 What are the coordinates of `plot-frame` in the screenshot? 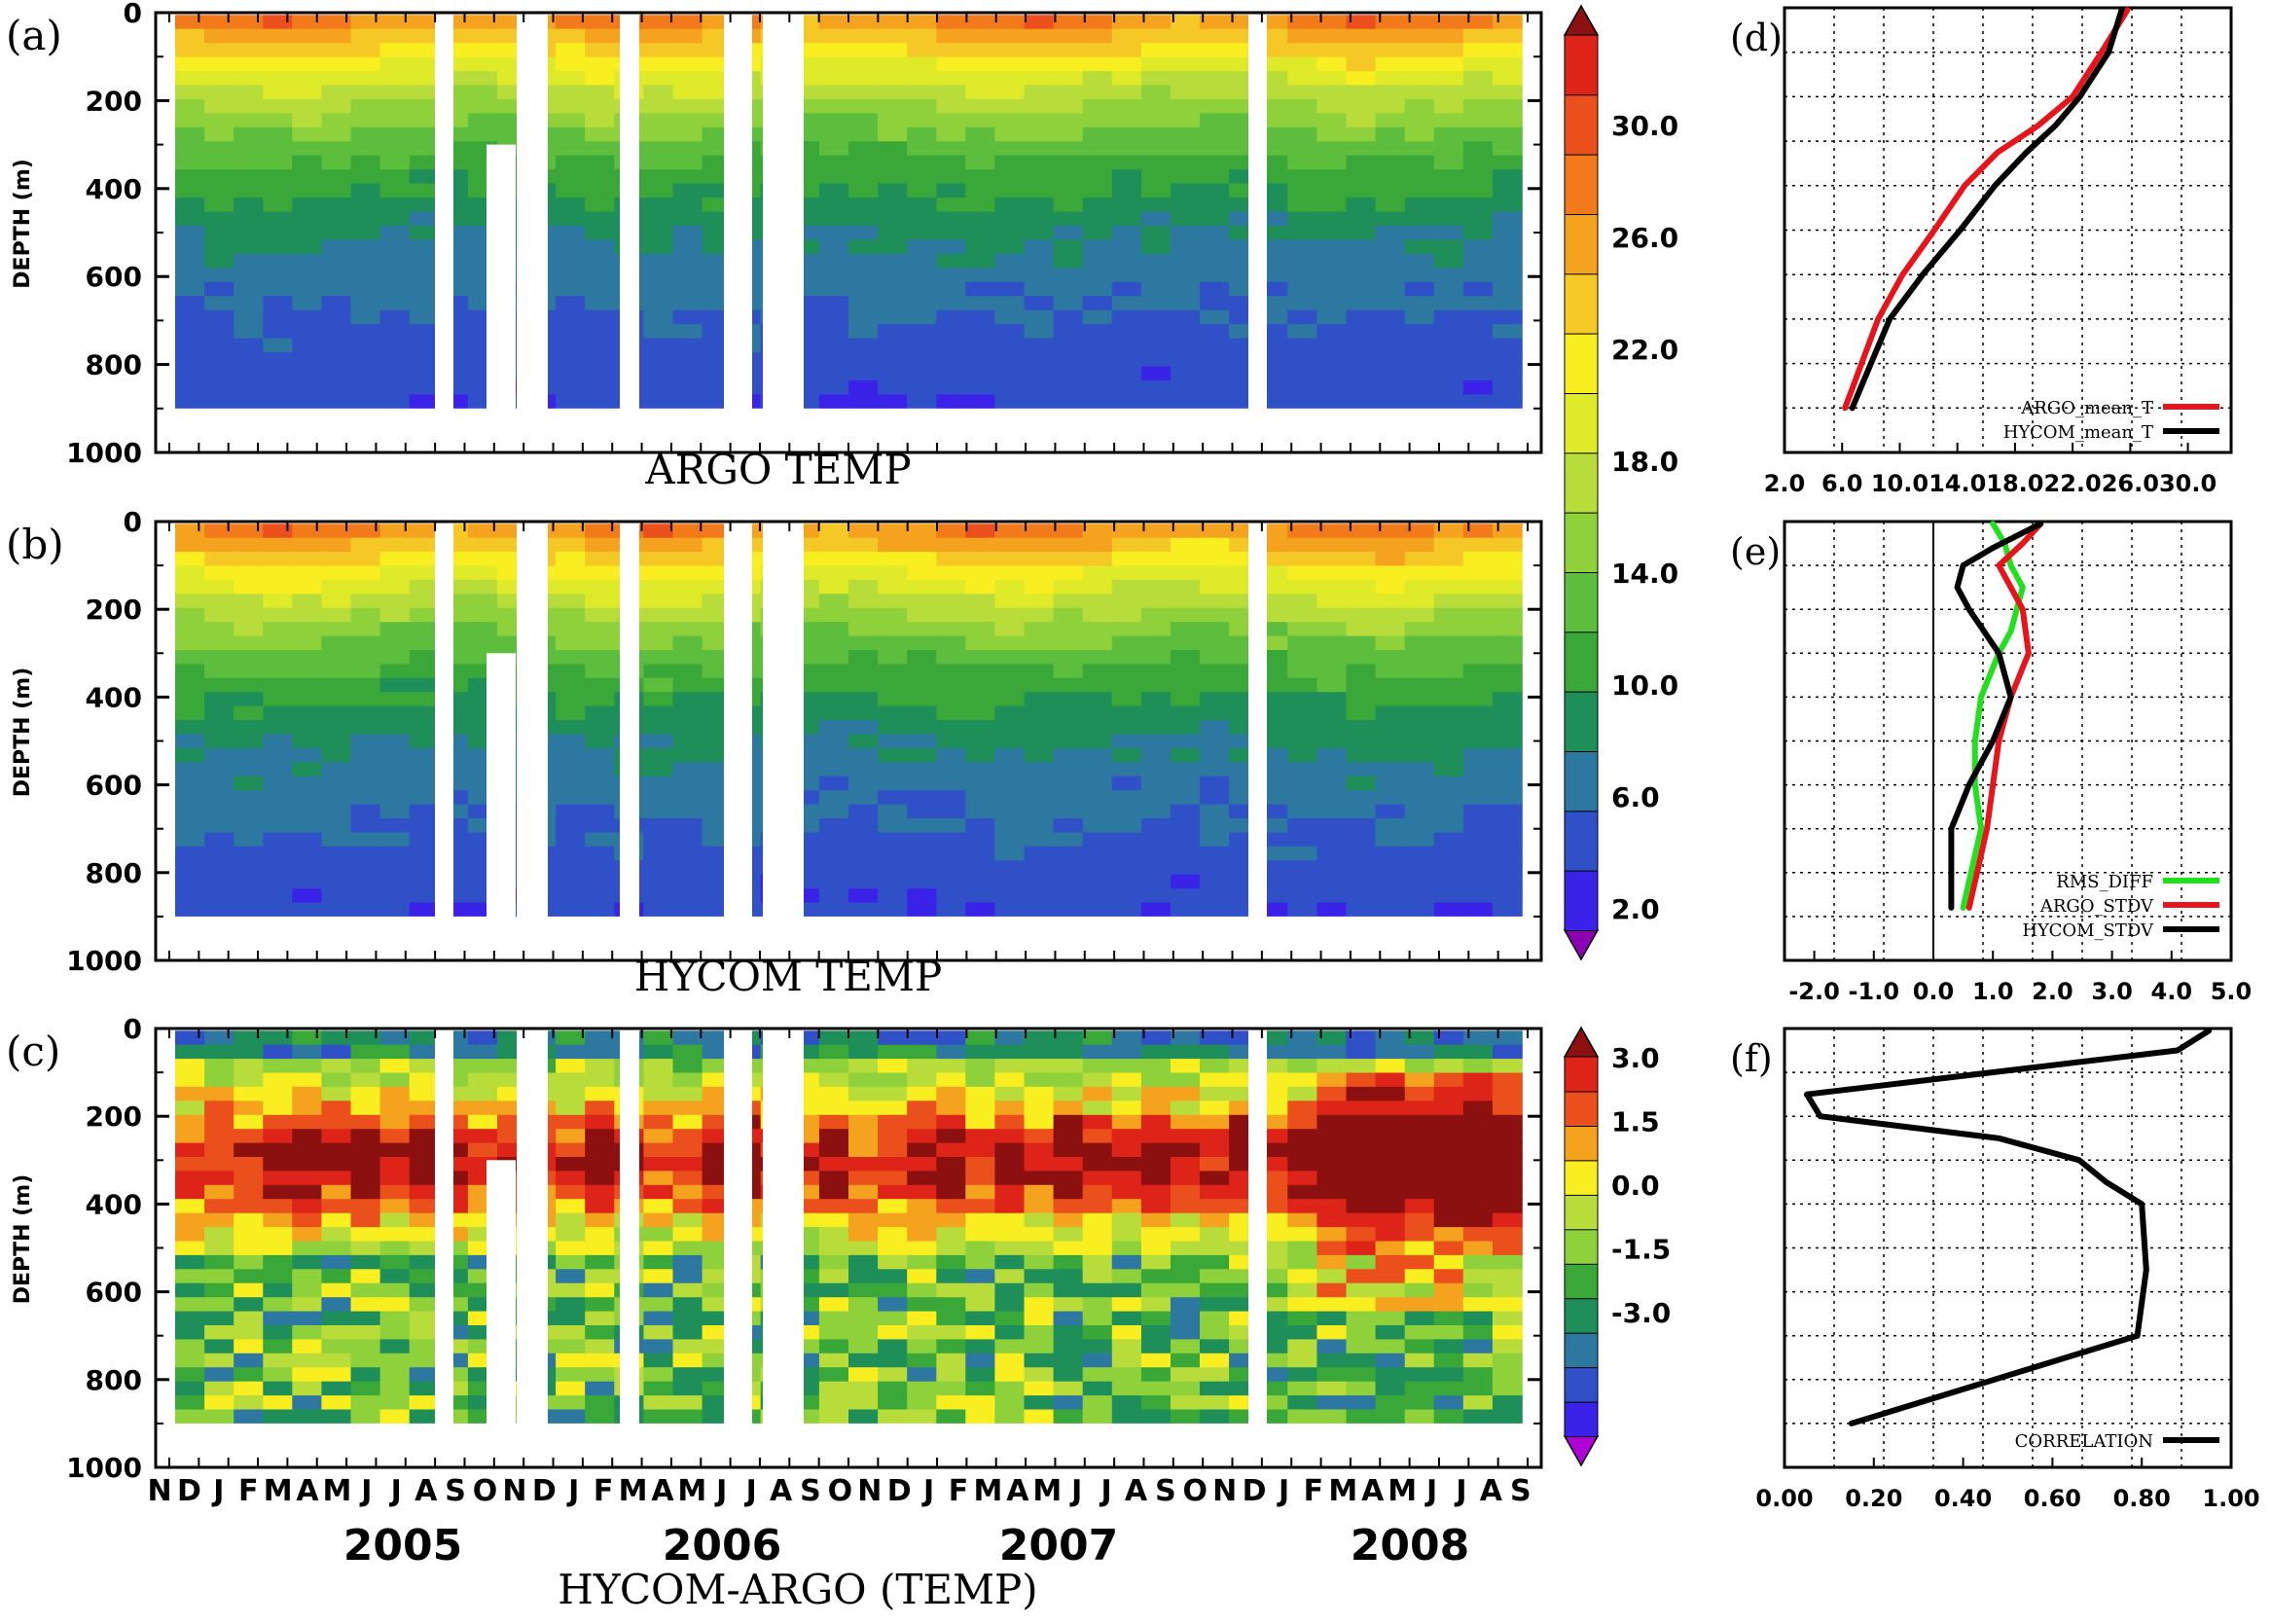 It's located at (2008, 1248).